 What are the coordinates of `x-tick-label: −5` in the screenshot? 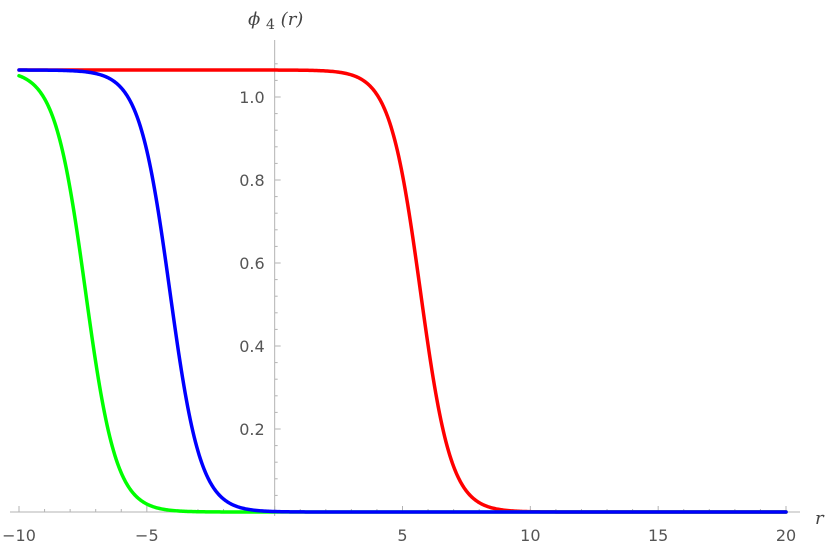 It's located at (147, 535).